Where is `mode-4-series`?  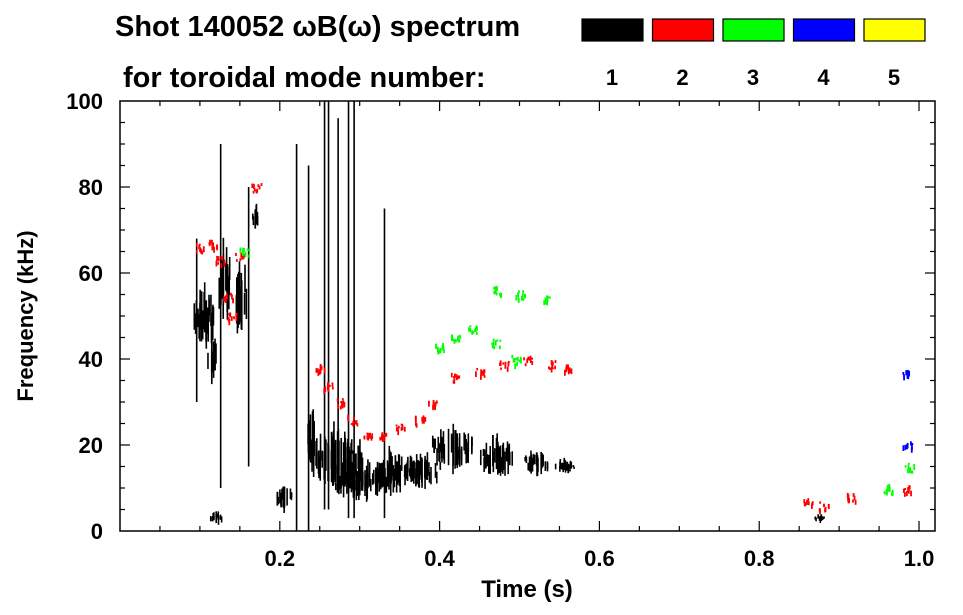 mode-4-series is located at coordinates (908, 411).